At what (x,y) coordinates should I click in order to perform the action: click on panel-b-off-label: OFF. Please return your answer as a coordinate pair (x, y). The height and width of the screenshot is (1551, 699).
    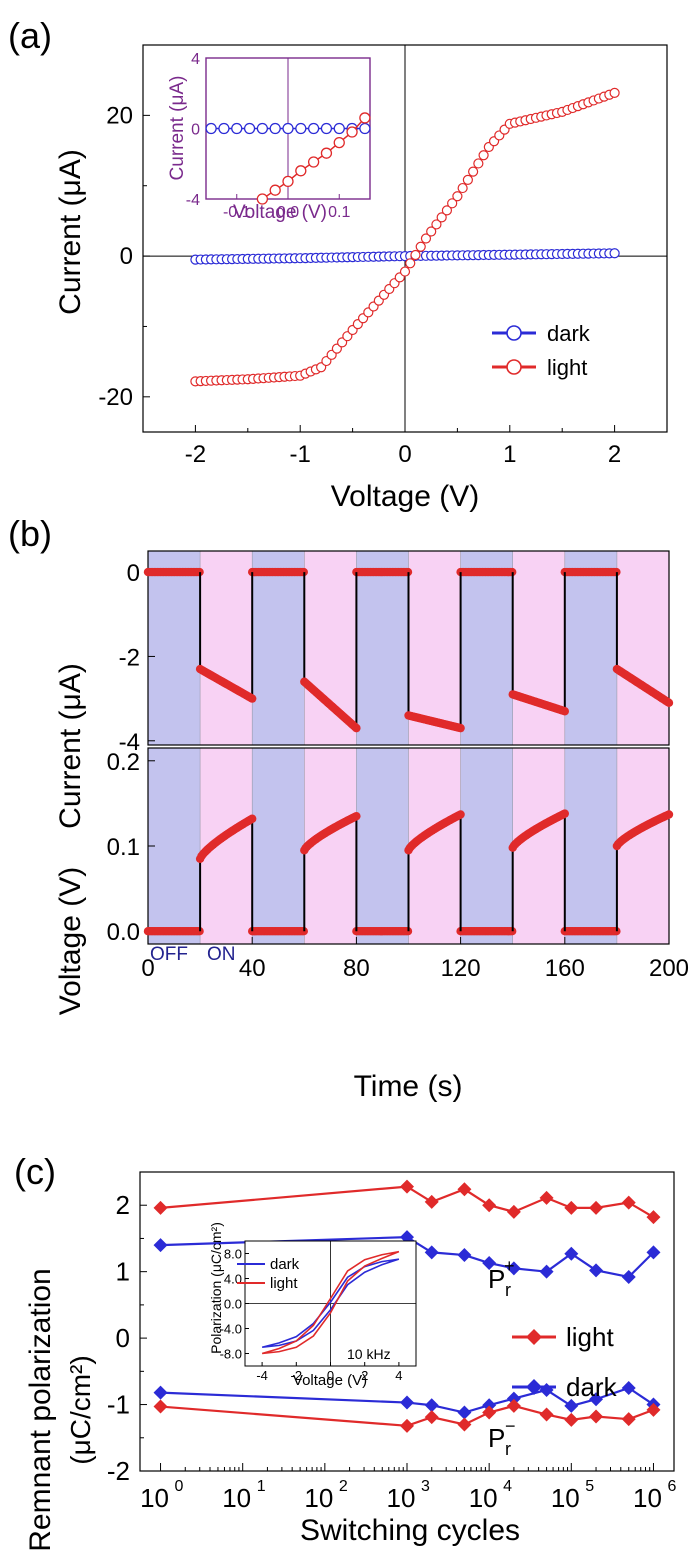
    Looking at the image, I should click on (169, 954).